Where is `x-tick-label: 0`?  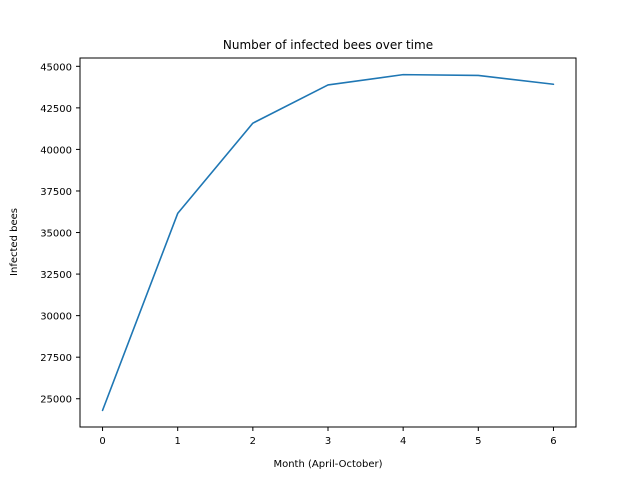 x-tick-label: 0 is located at coordinates (102, 441).